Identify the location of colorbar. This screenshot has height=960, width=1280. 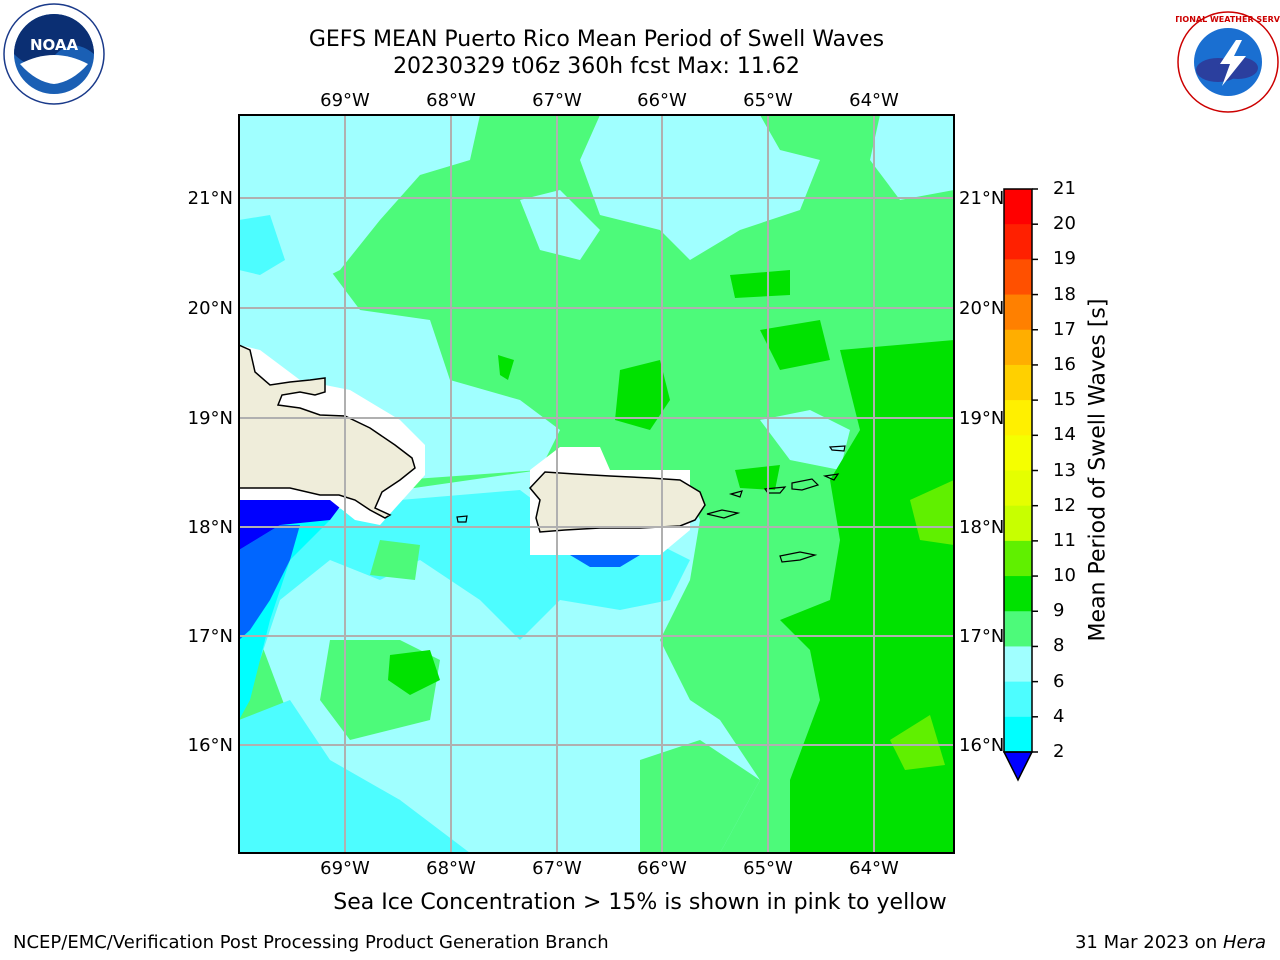
(1018, 471).